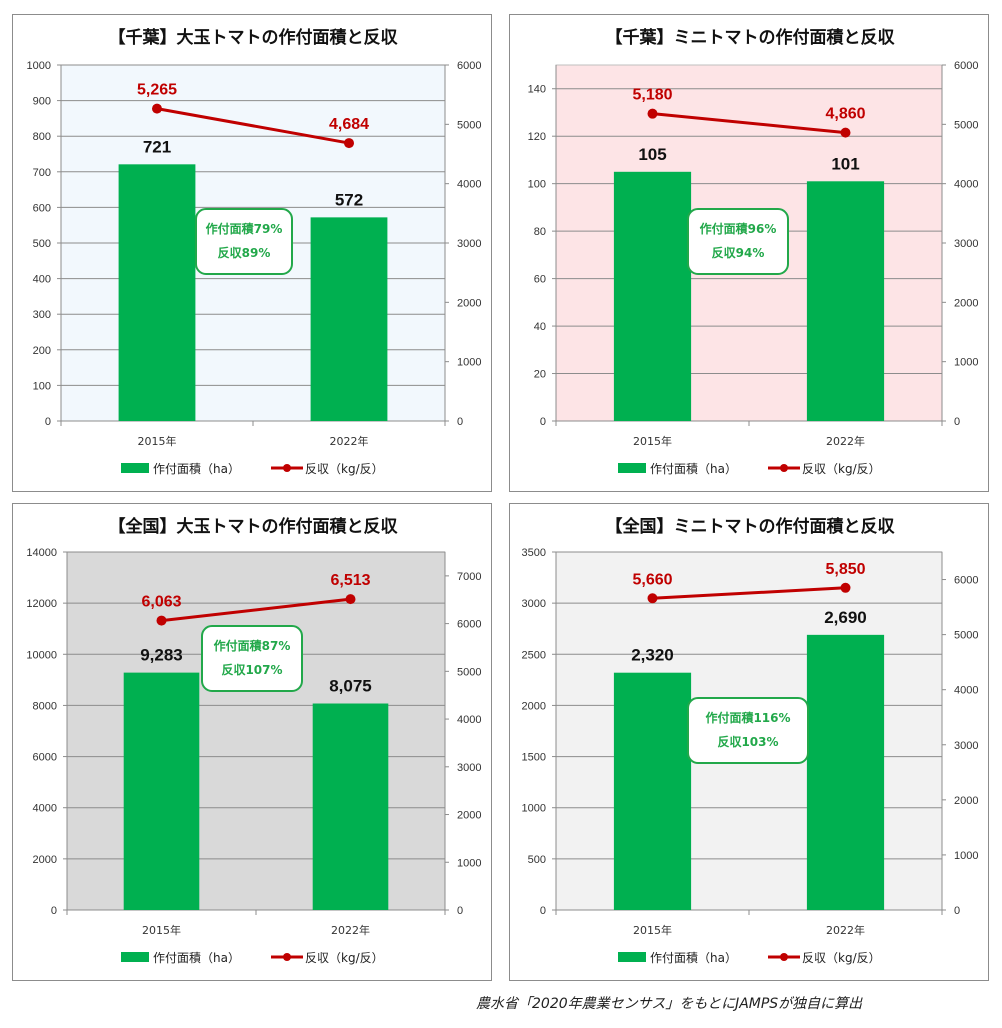 The image size is (1002, 1028). What do you see at coordinates (157, 146) in the screenshot?
I see `bar-value-label: 721` at bounding box center [157, 146].